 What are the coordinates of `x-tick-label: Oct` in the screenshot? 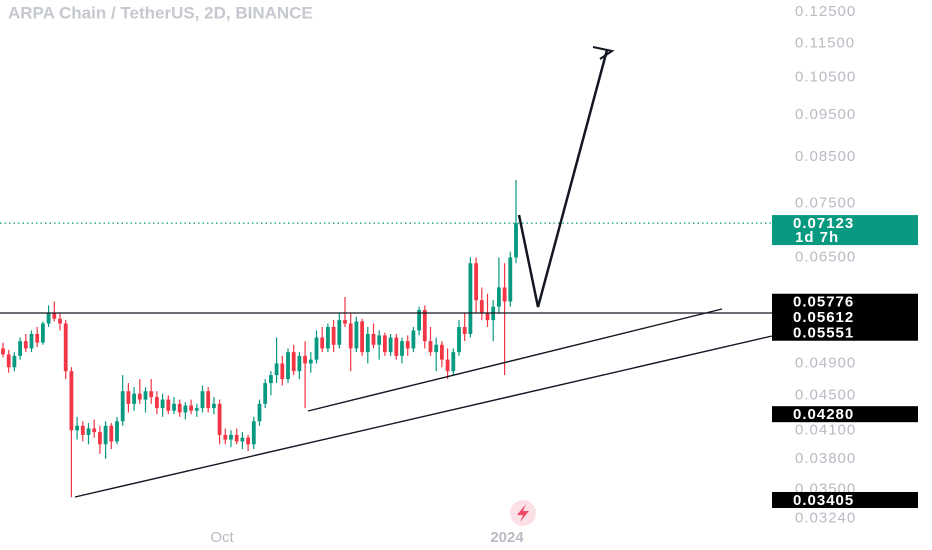 It's located at (222, 537).